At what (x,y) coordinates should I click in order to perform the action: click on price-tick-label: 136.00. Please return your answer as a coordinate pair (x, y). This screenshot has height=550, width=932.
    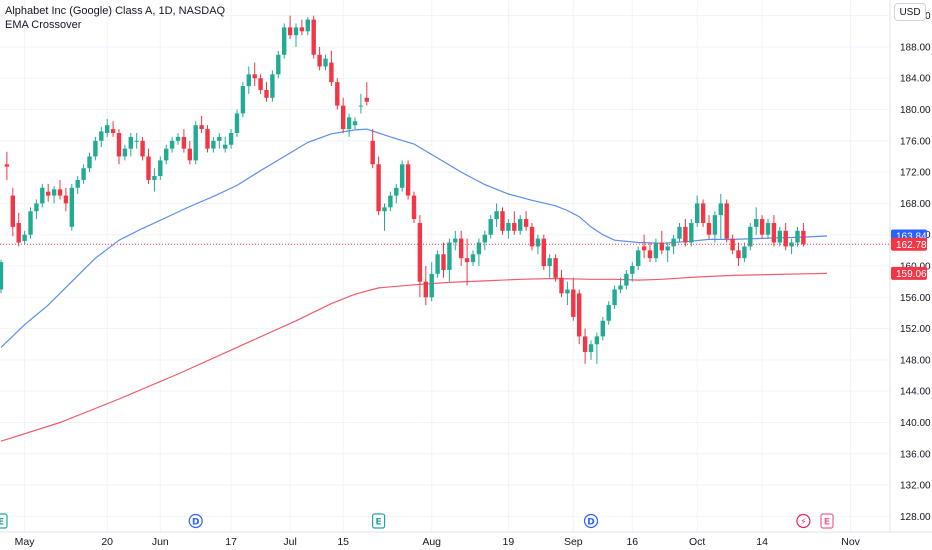
    Looking at the image, I should click on (915, 454).